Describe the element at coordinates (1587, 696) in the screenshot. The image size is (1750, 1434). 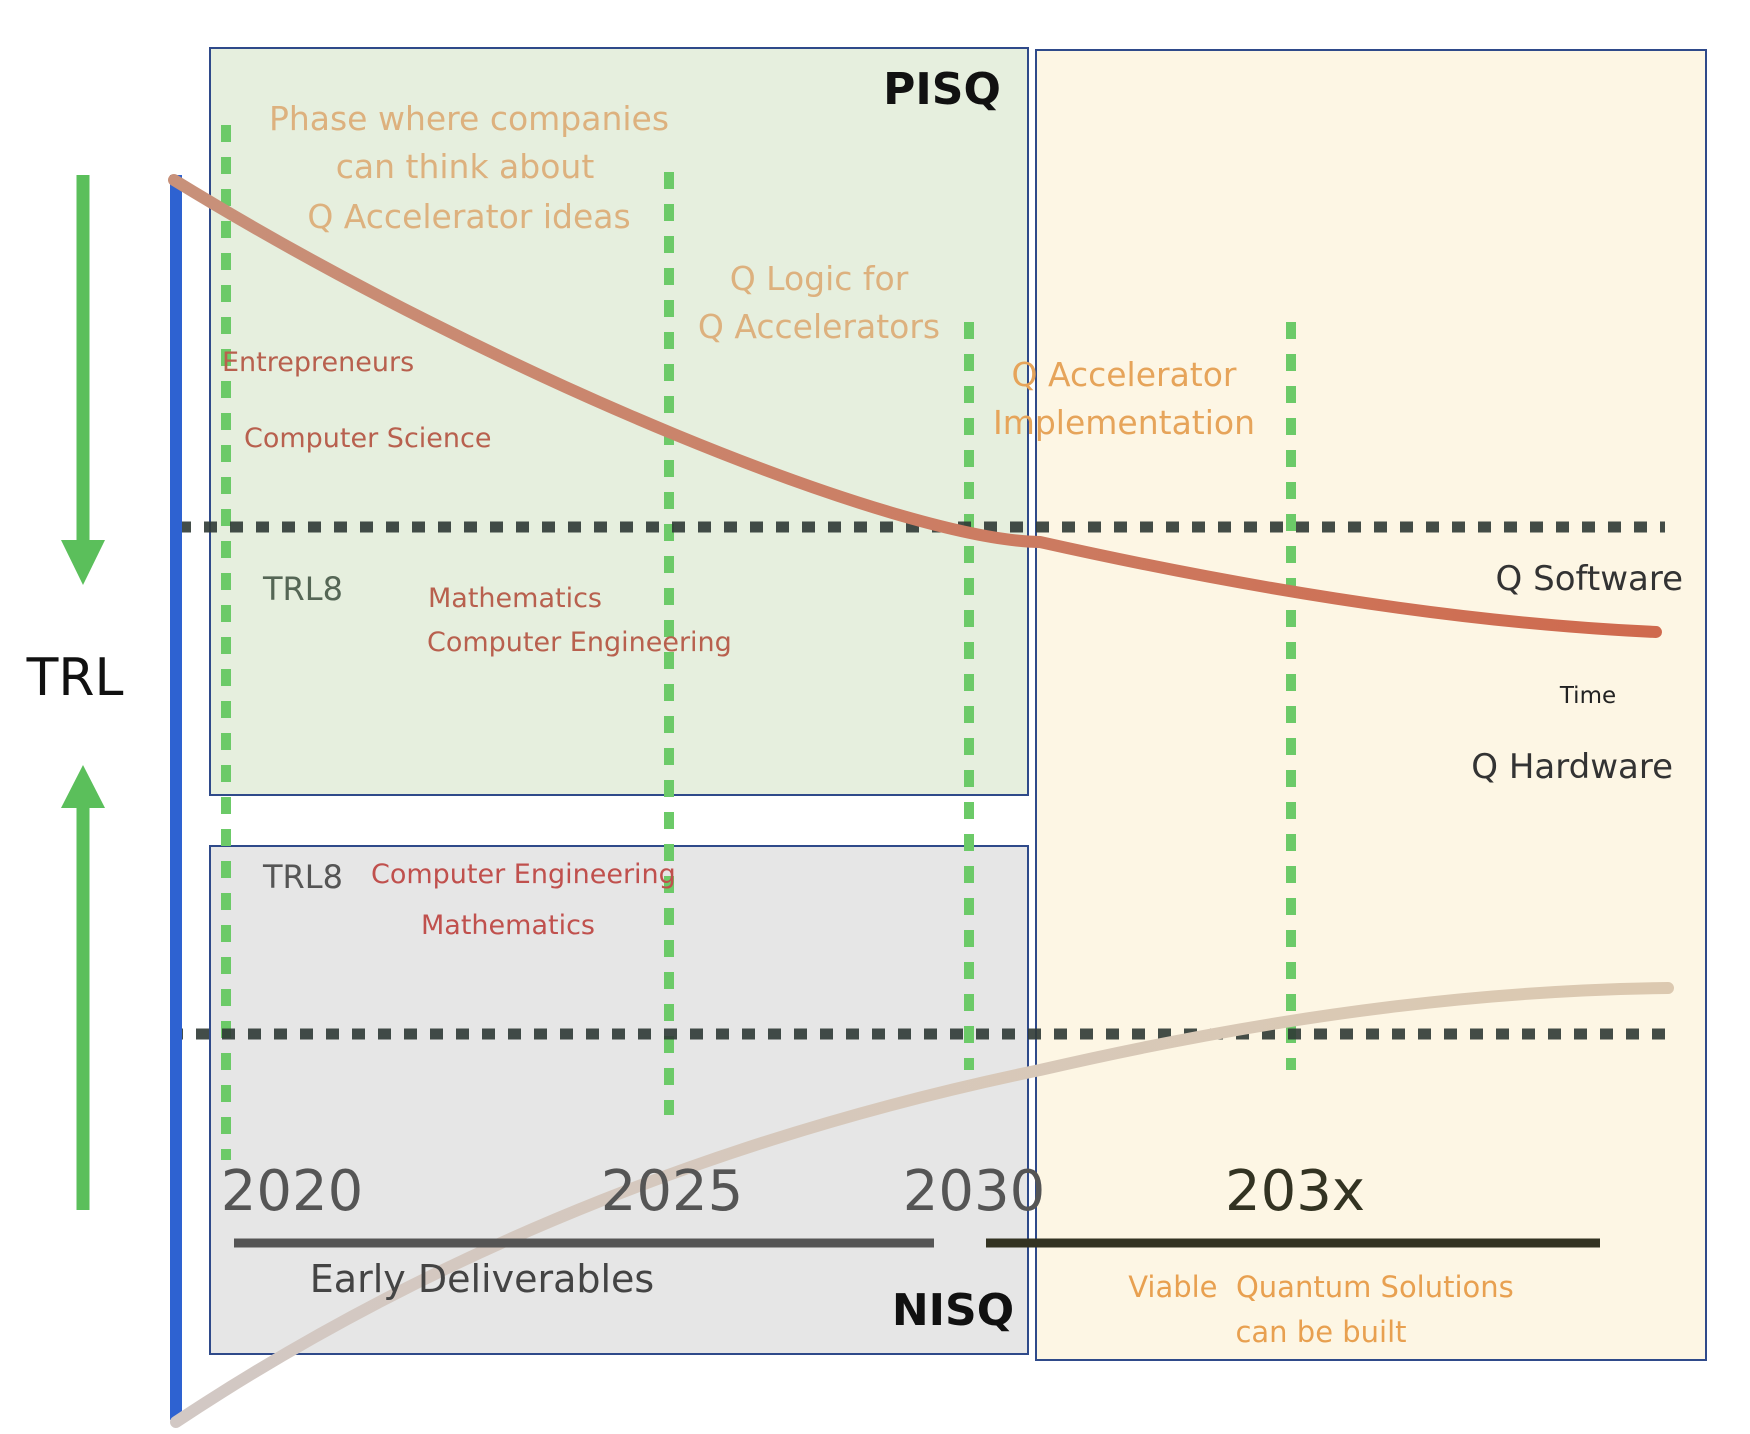
I see `time-label: Time` at that location.